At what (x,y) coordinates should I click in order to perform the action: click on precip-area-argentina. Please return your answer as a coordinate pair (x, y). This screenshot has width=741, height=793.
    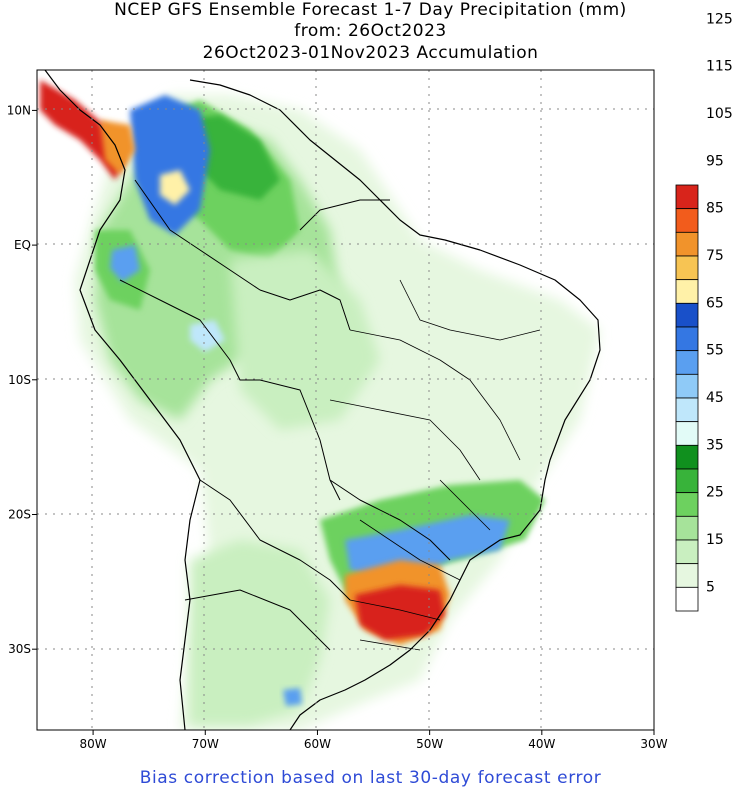
    Looking at the image, I should click on (260, 632).